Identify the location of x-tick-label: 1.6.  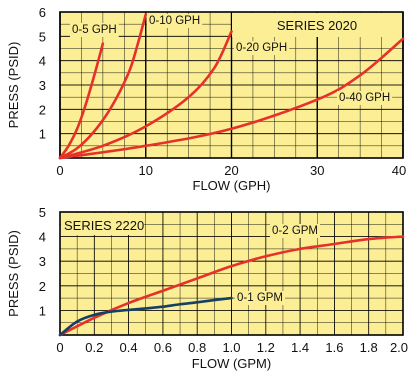
(334, 347).